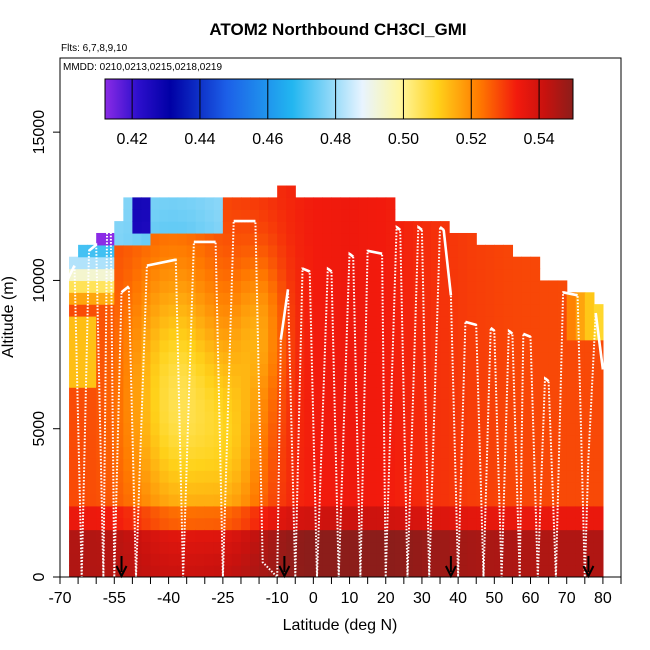  Describe the element at coordinates (603, 598) in the screenshot. I see `x-tick-label: 80` at that location.